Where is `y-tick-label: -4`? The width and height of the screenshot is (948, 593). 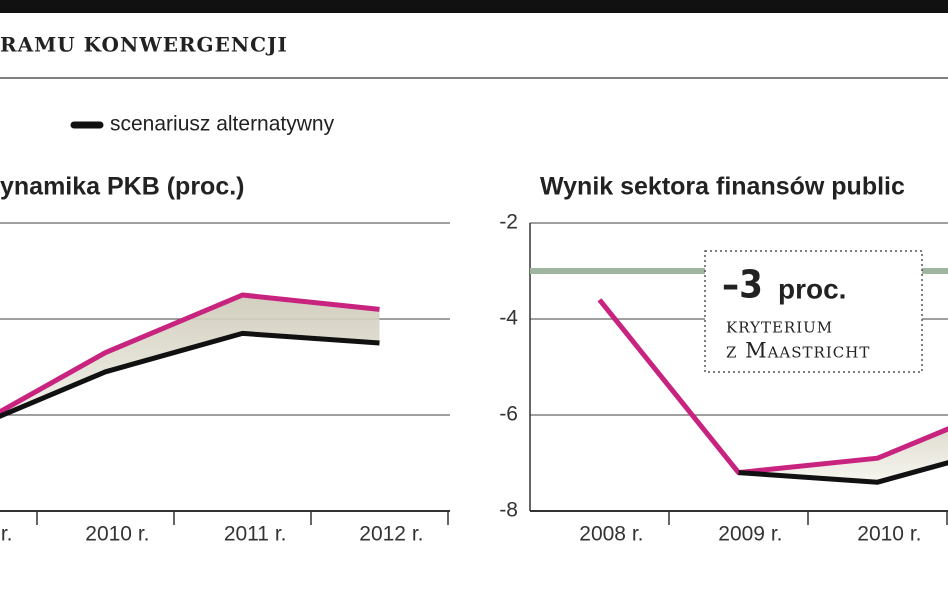 y-tick-label: -4 is located at coordinates (508, 318).